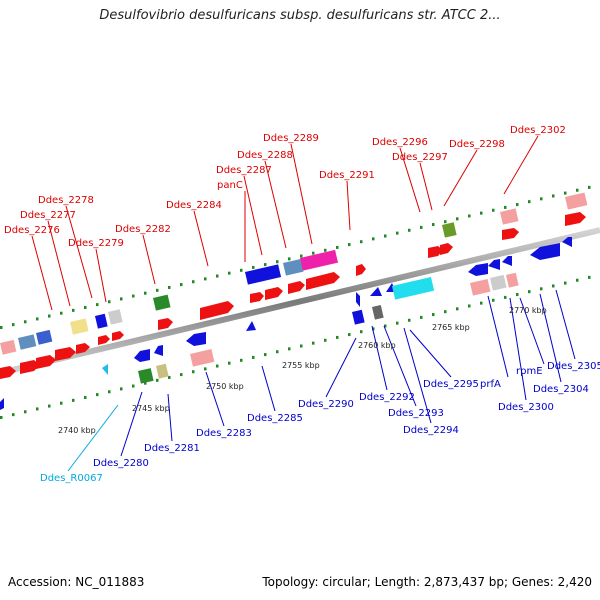 This screenshot has height=600, width=600. What do you see at coordinates (224, 433) in the screenshot?
I see `gene-label-reverse: Ddes_2283` at bounding box center [224, 433].